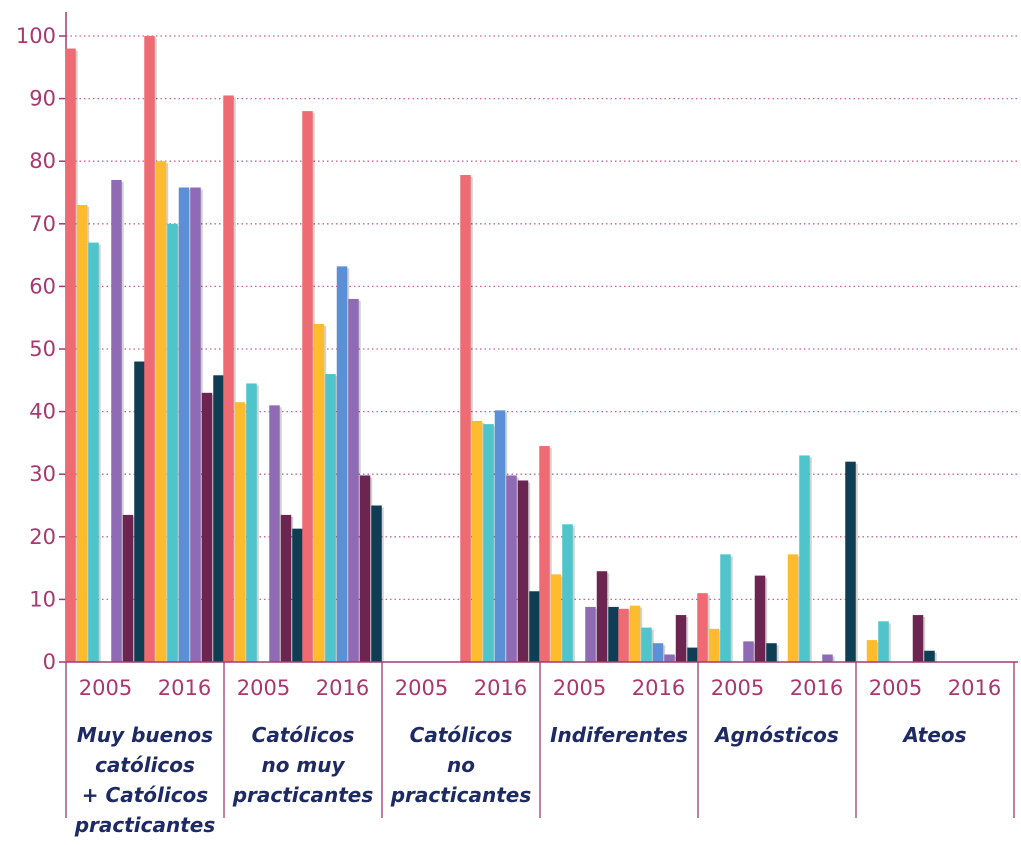  I want to click on group-label: no, so click(461, 765).